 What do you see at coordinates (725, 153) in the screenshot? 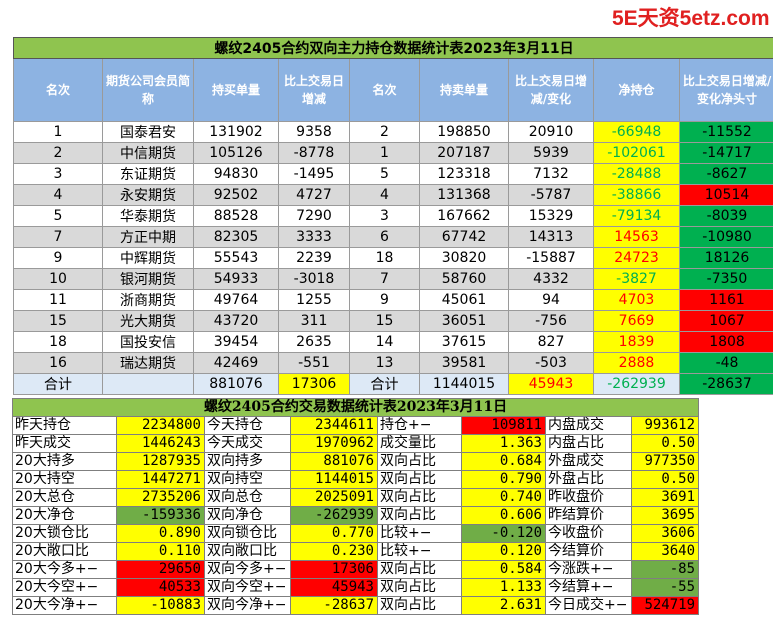
I see `table-cell: -14717` at bounding box center [725, 153].